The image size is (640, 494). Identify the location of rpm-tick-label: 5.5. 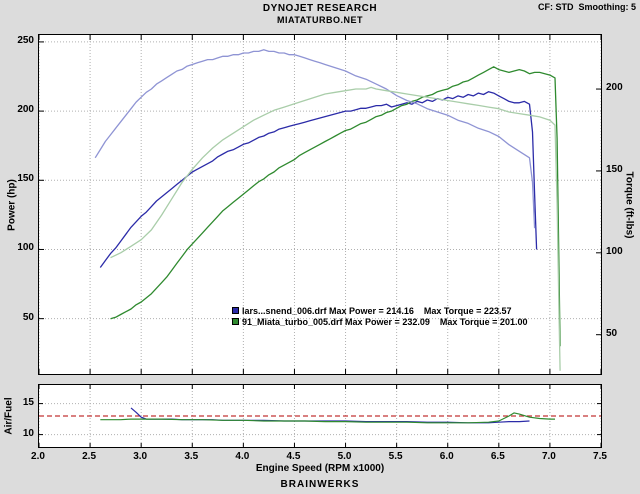
(395, 456).